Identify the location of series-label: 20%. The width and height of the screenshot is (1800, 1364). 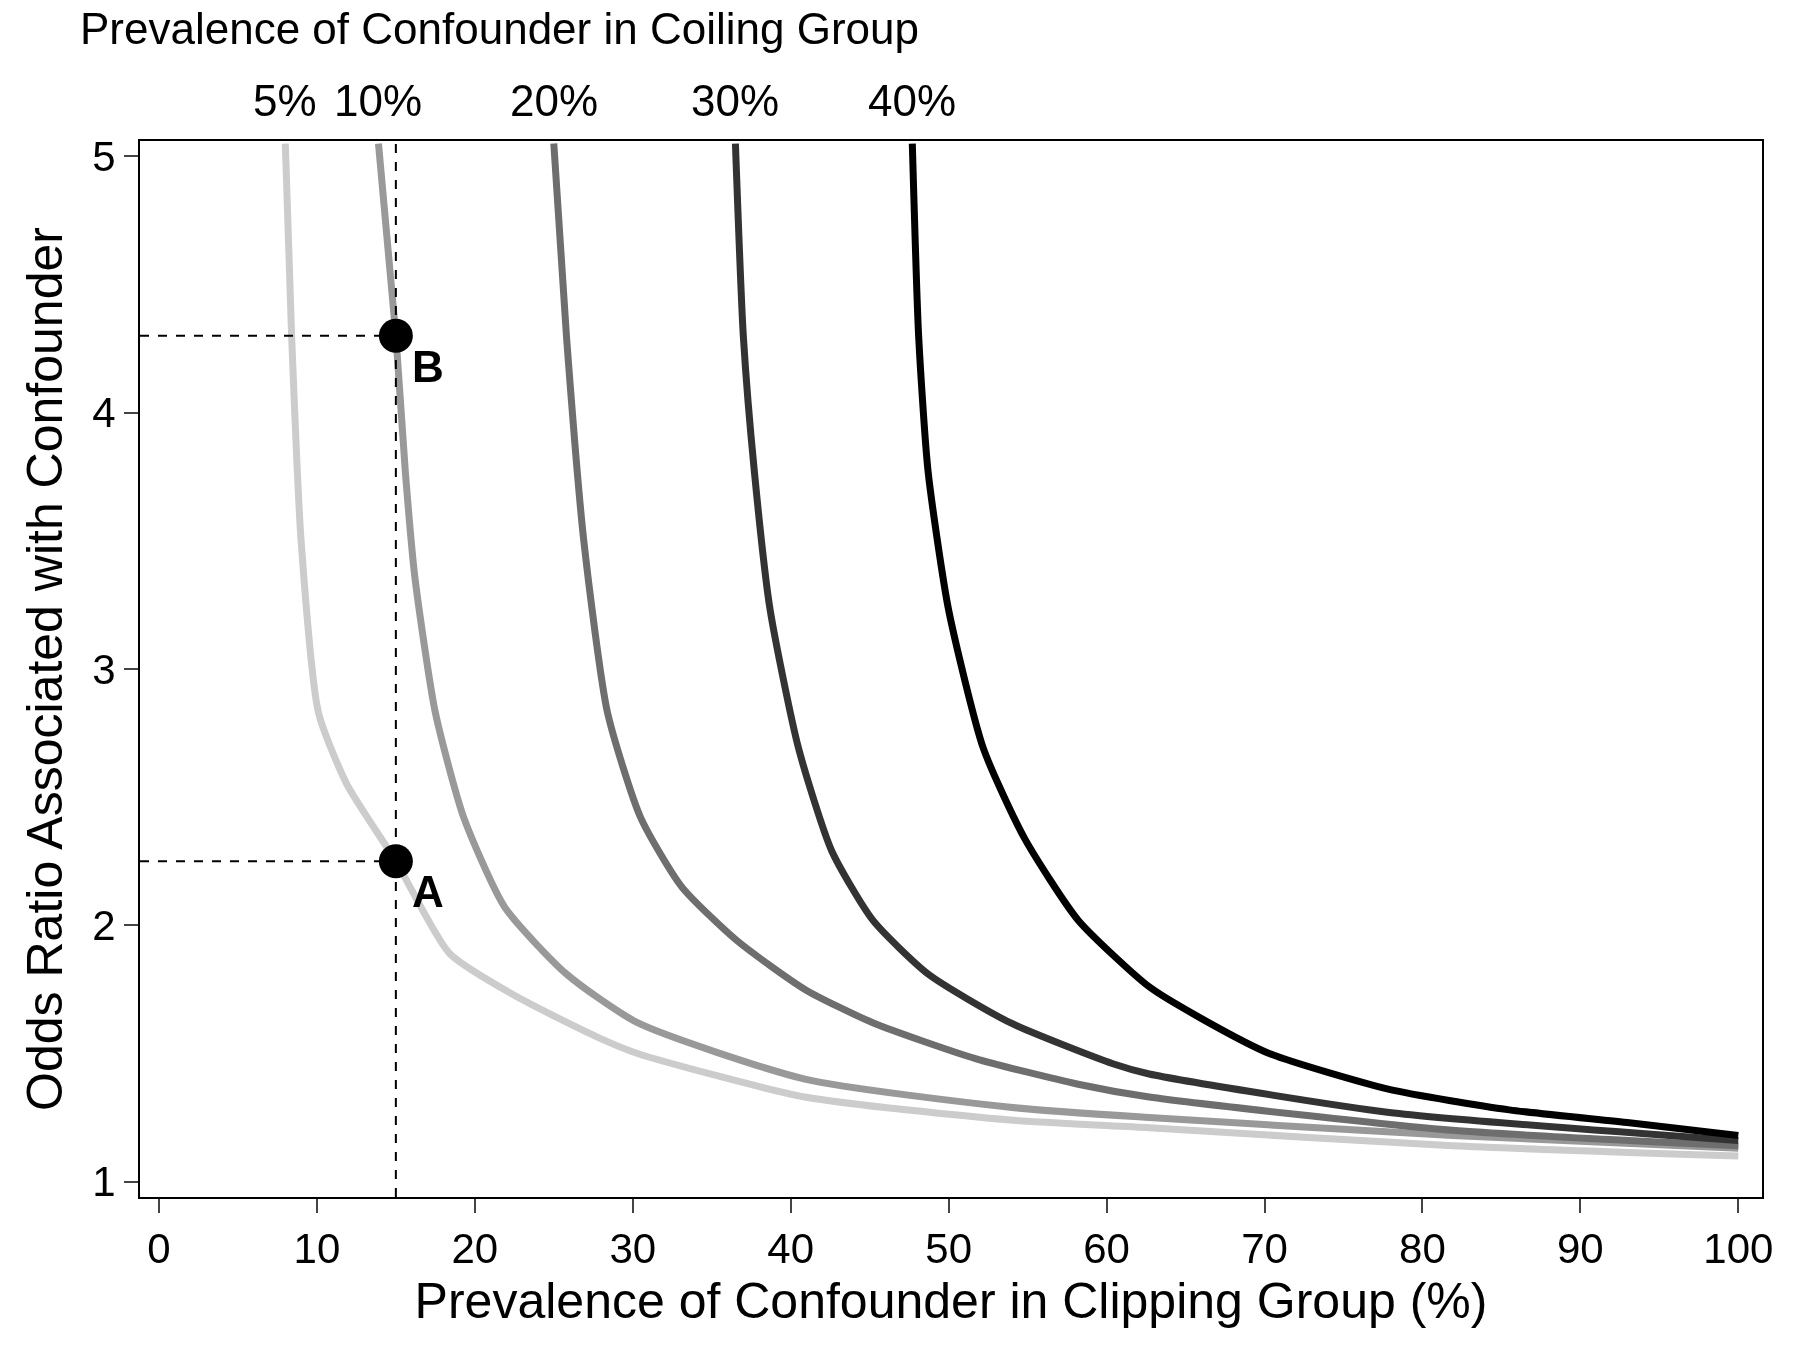
(554, 100).